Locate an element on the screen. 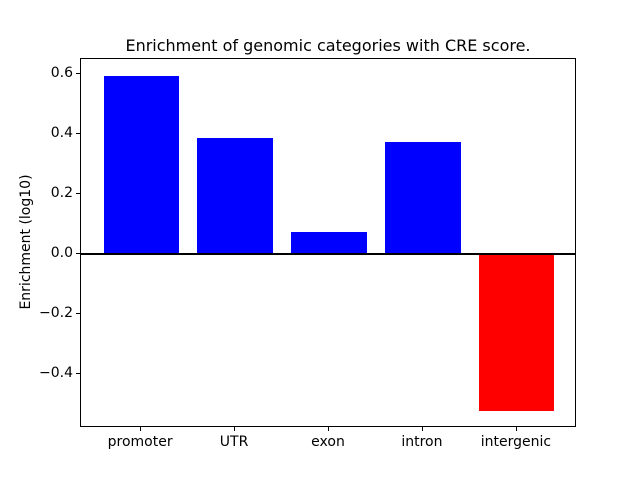 The width and height of the screenshot is (640, 480). bar-exon is located at coordinates (329, 242).